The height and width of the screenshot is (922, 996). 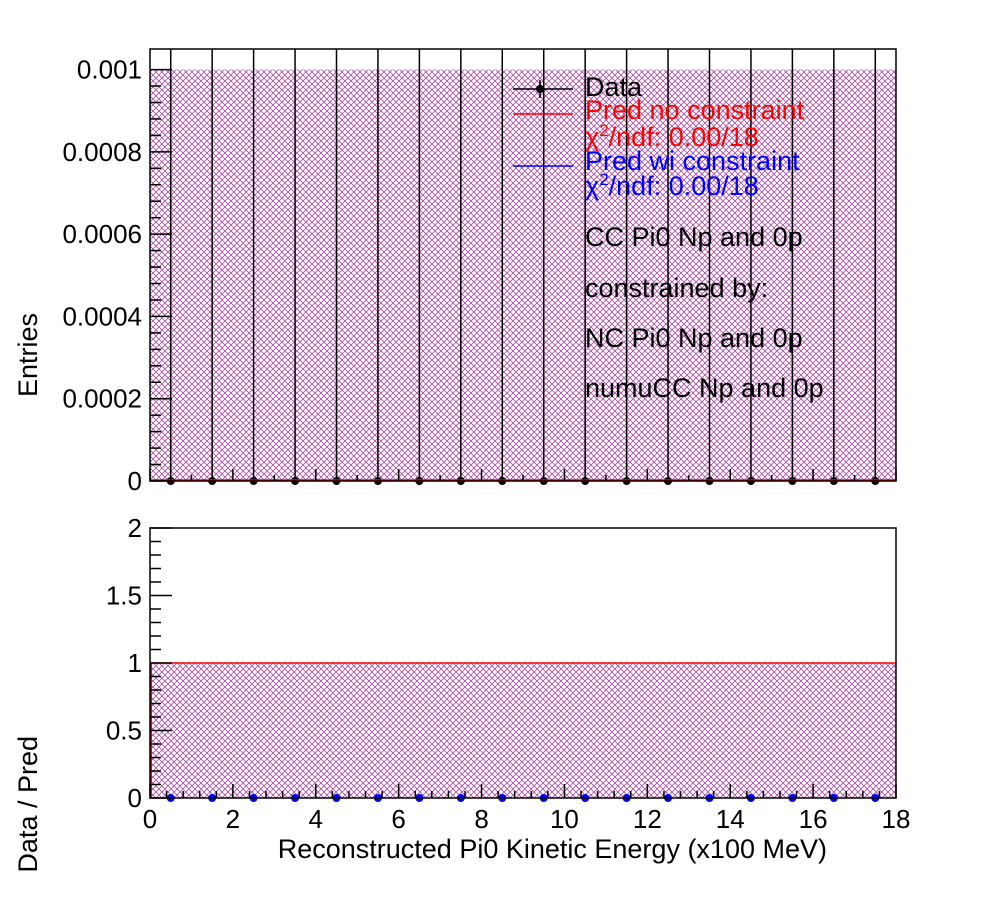 I want to click on legend-label-data: Data, so click(x=614, y=87).